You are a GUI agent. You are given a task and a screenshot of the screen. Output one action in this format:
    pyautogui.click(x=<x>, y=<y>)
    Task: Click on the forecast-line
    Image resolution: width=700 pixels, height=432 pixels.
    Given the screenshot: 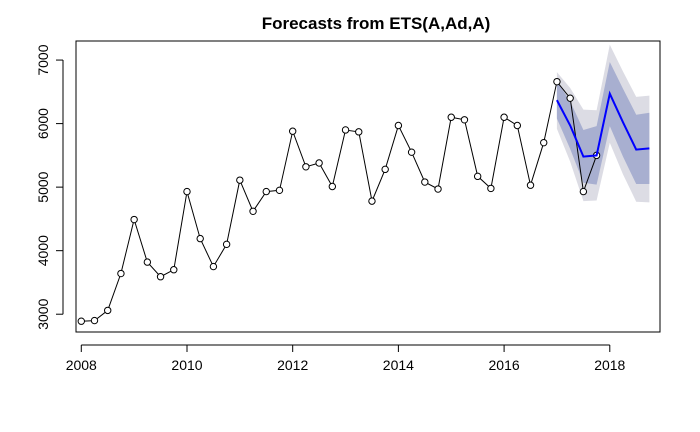 What is the action you would take?
    pyautogui.click(x=603, y=124)
    